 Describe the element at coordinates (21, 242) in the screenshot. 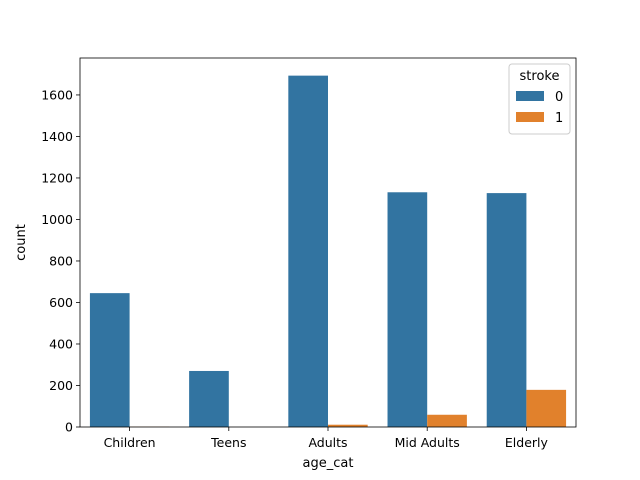

I see `y-axis-label: count` at that location.